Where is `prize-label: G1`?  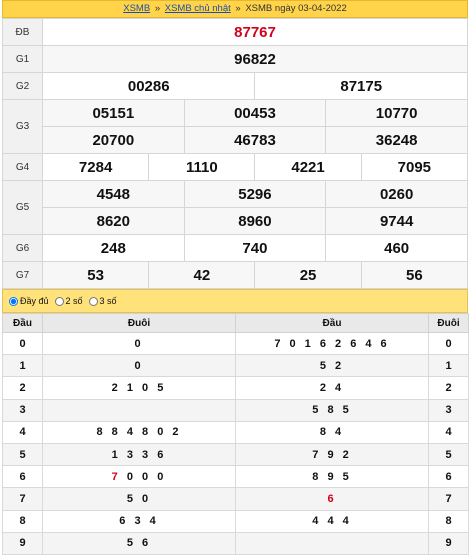 prize-label: G1 is located at coordinates (22, 59).